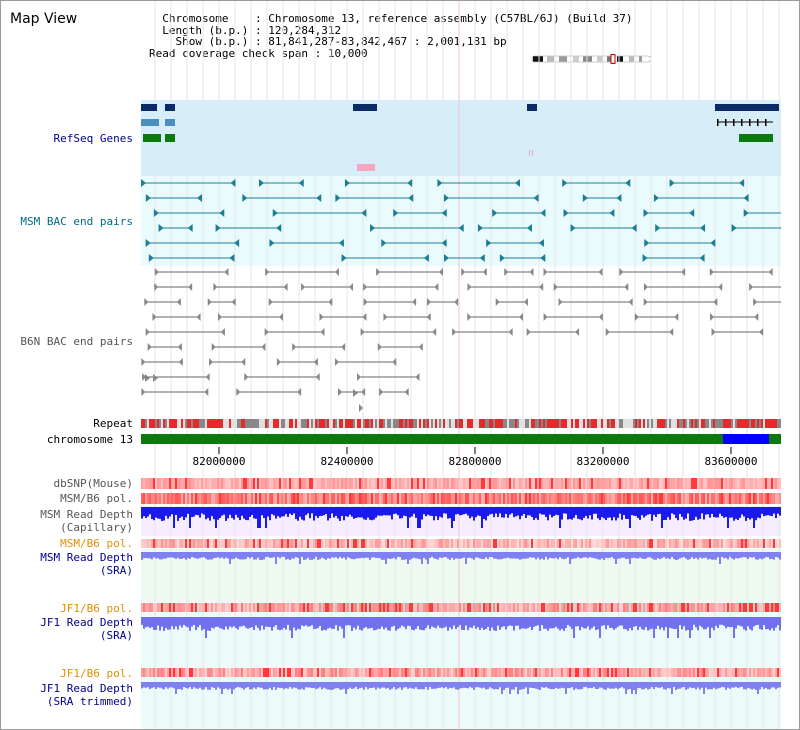  Describe the element at coordinates (76, 221) in the screenshot. I see `track-label-msm-bac: MSM BAC end pairs` at that location.